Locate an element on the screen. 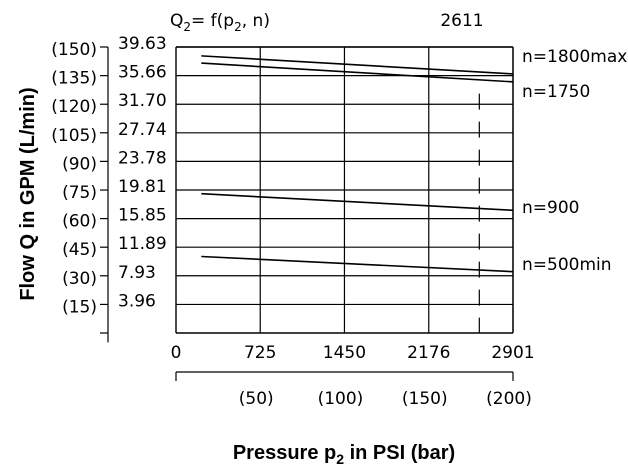 This screenshot has width=628, height=470. y-tick-label-gpm: 11.89 is located at coordinates (142, 244).